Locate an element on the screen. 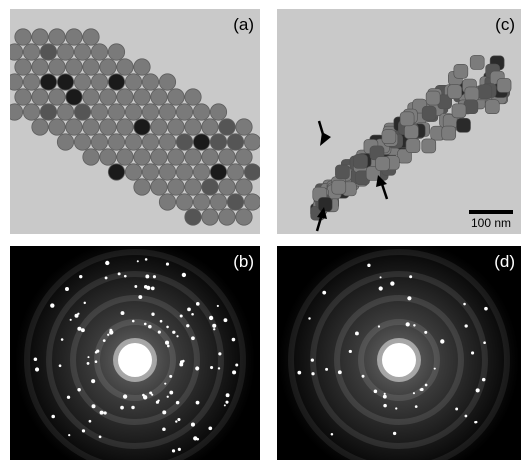 This screenshot has width=523, height=465. scale-bar-label: 100 nm is located at coordinates (491, 223).